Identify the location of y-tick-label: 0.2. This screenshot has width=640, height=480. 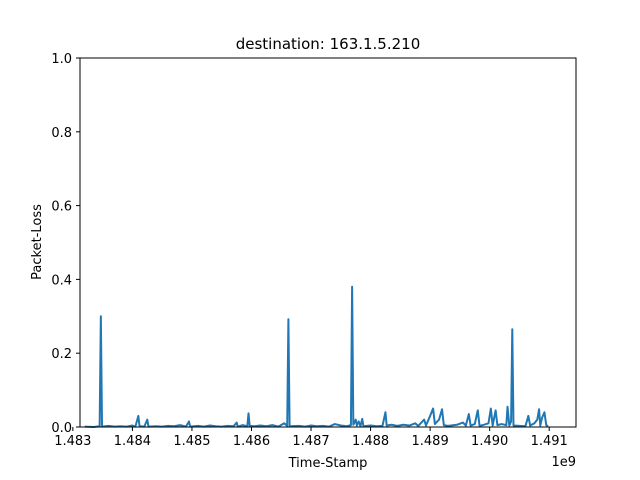
(61, 354).